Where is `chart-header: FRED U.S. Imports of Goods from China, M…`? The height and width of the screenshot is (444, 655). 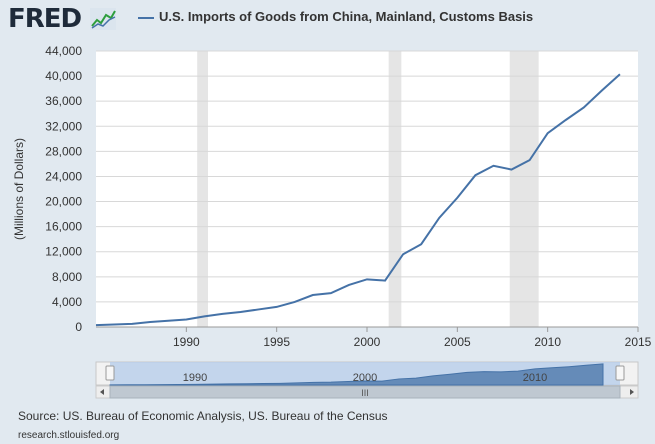 chart-header: FRED U.S. Imports of Goods from China, M… is located at coordinates (327, 20).